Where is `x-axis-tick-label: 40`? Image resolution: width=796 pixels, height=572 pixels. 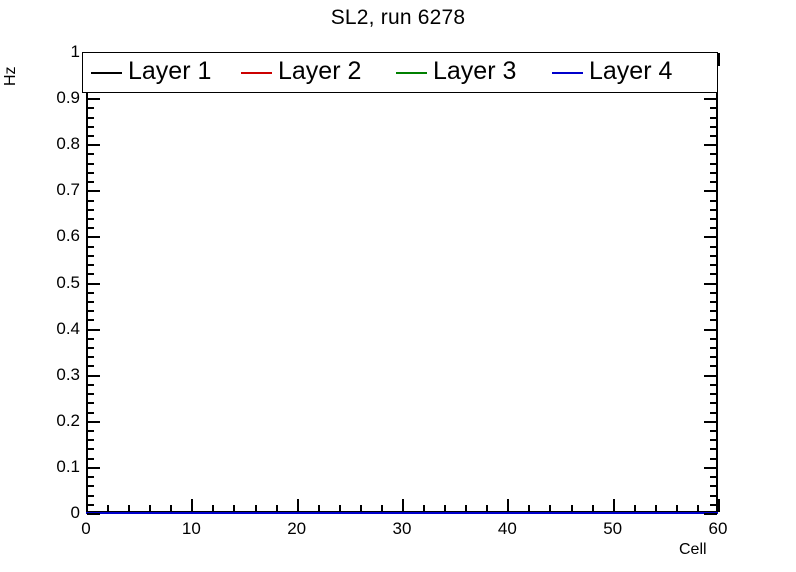
x-axis-tick-label: 40 is located at coordinates (507, 528).